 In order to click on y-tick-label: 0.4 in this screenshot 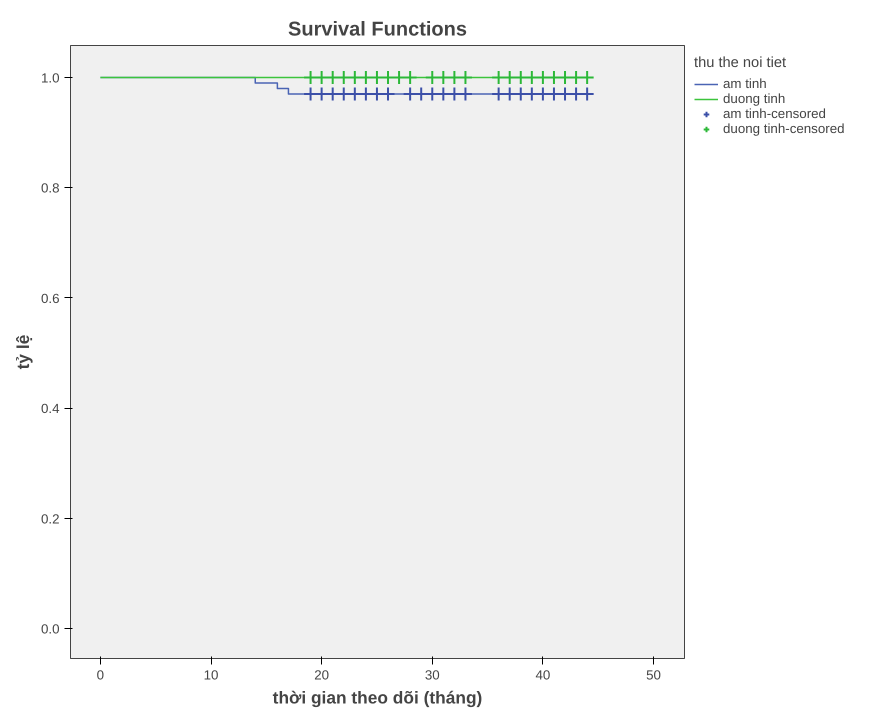, I will do `click(50, 408)`.